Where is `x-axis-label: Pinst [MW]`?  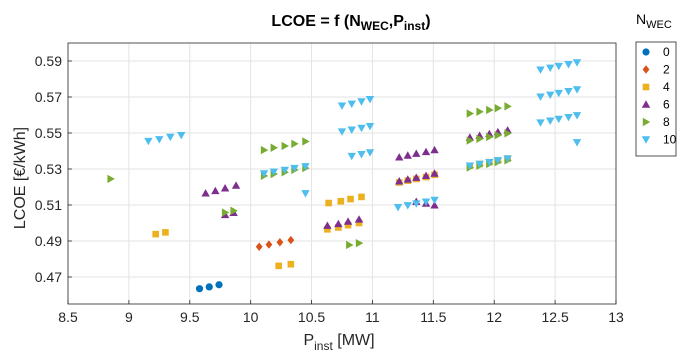
x-axis-label: Pinst [MW] is located at coordinates (338, 342).